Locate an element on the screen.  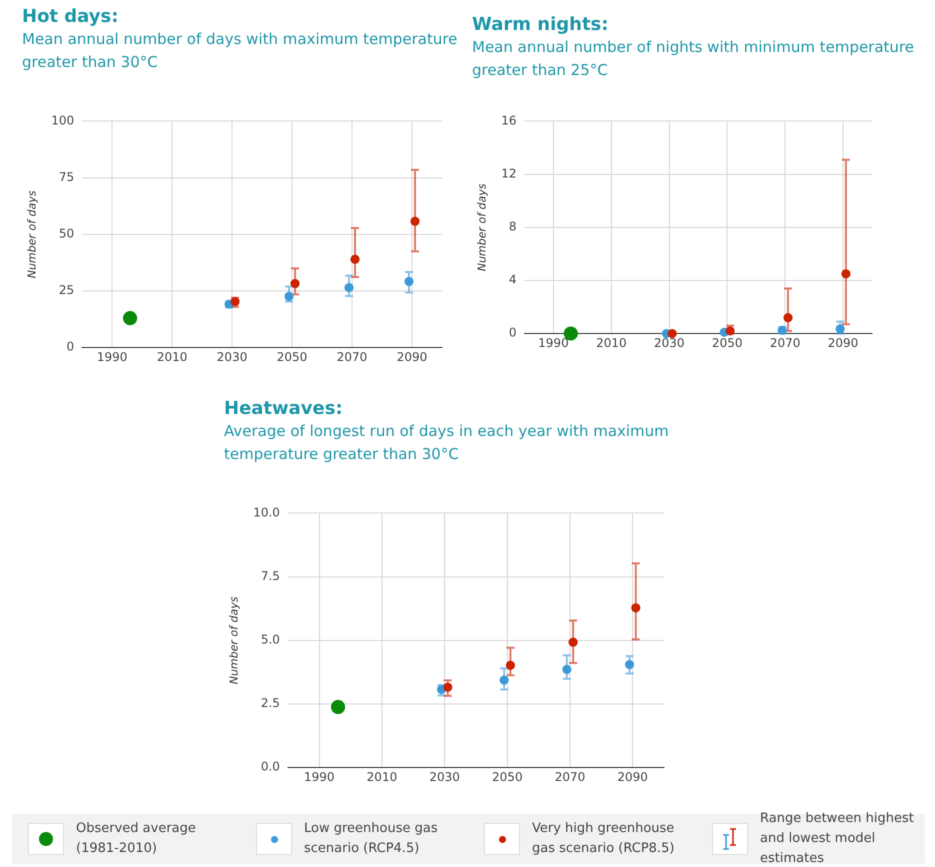
chart-title: Hot days: is located at coordinates (71, 17).